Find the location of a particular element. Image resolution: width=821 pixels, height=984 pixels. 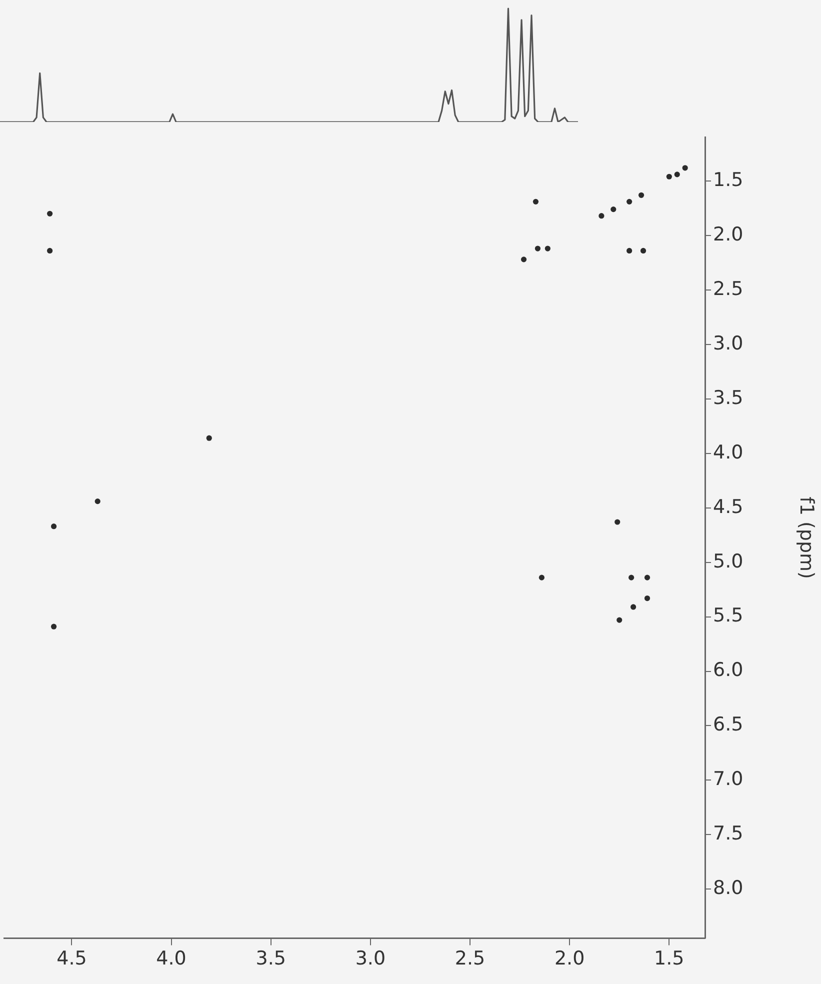

y-tick-label: 2.0 is located at coordinates (728, 234).